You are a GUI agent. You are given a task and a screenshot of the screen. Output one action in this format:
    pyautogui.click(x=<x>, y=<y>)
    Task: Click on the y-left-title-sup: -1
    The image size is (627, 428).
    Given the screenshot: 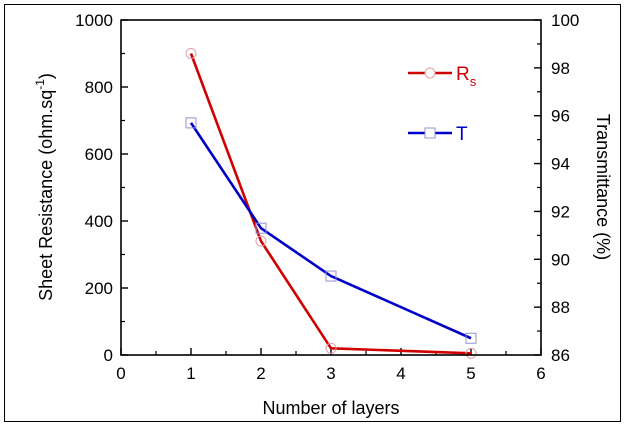 What is the action you would take?
    pyautogui.click(x=40, y=84)
    